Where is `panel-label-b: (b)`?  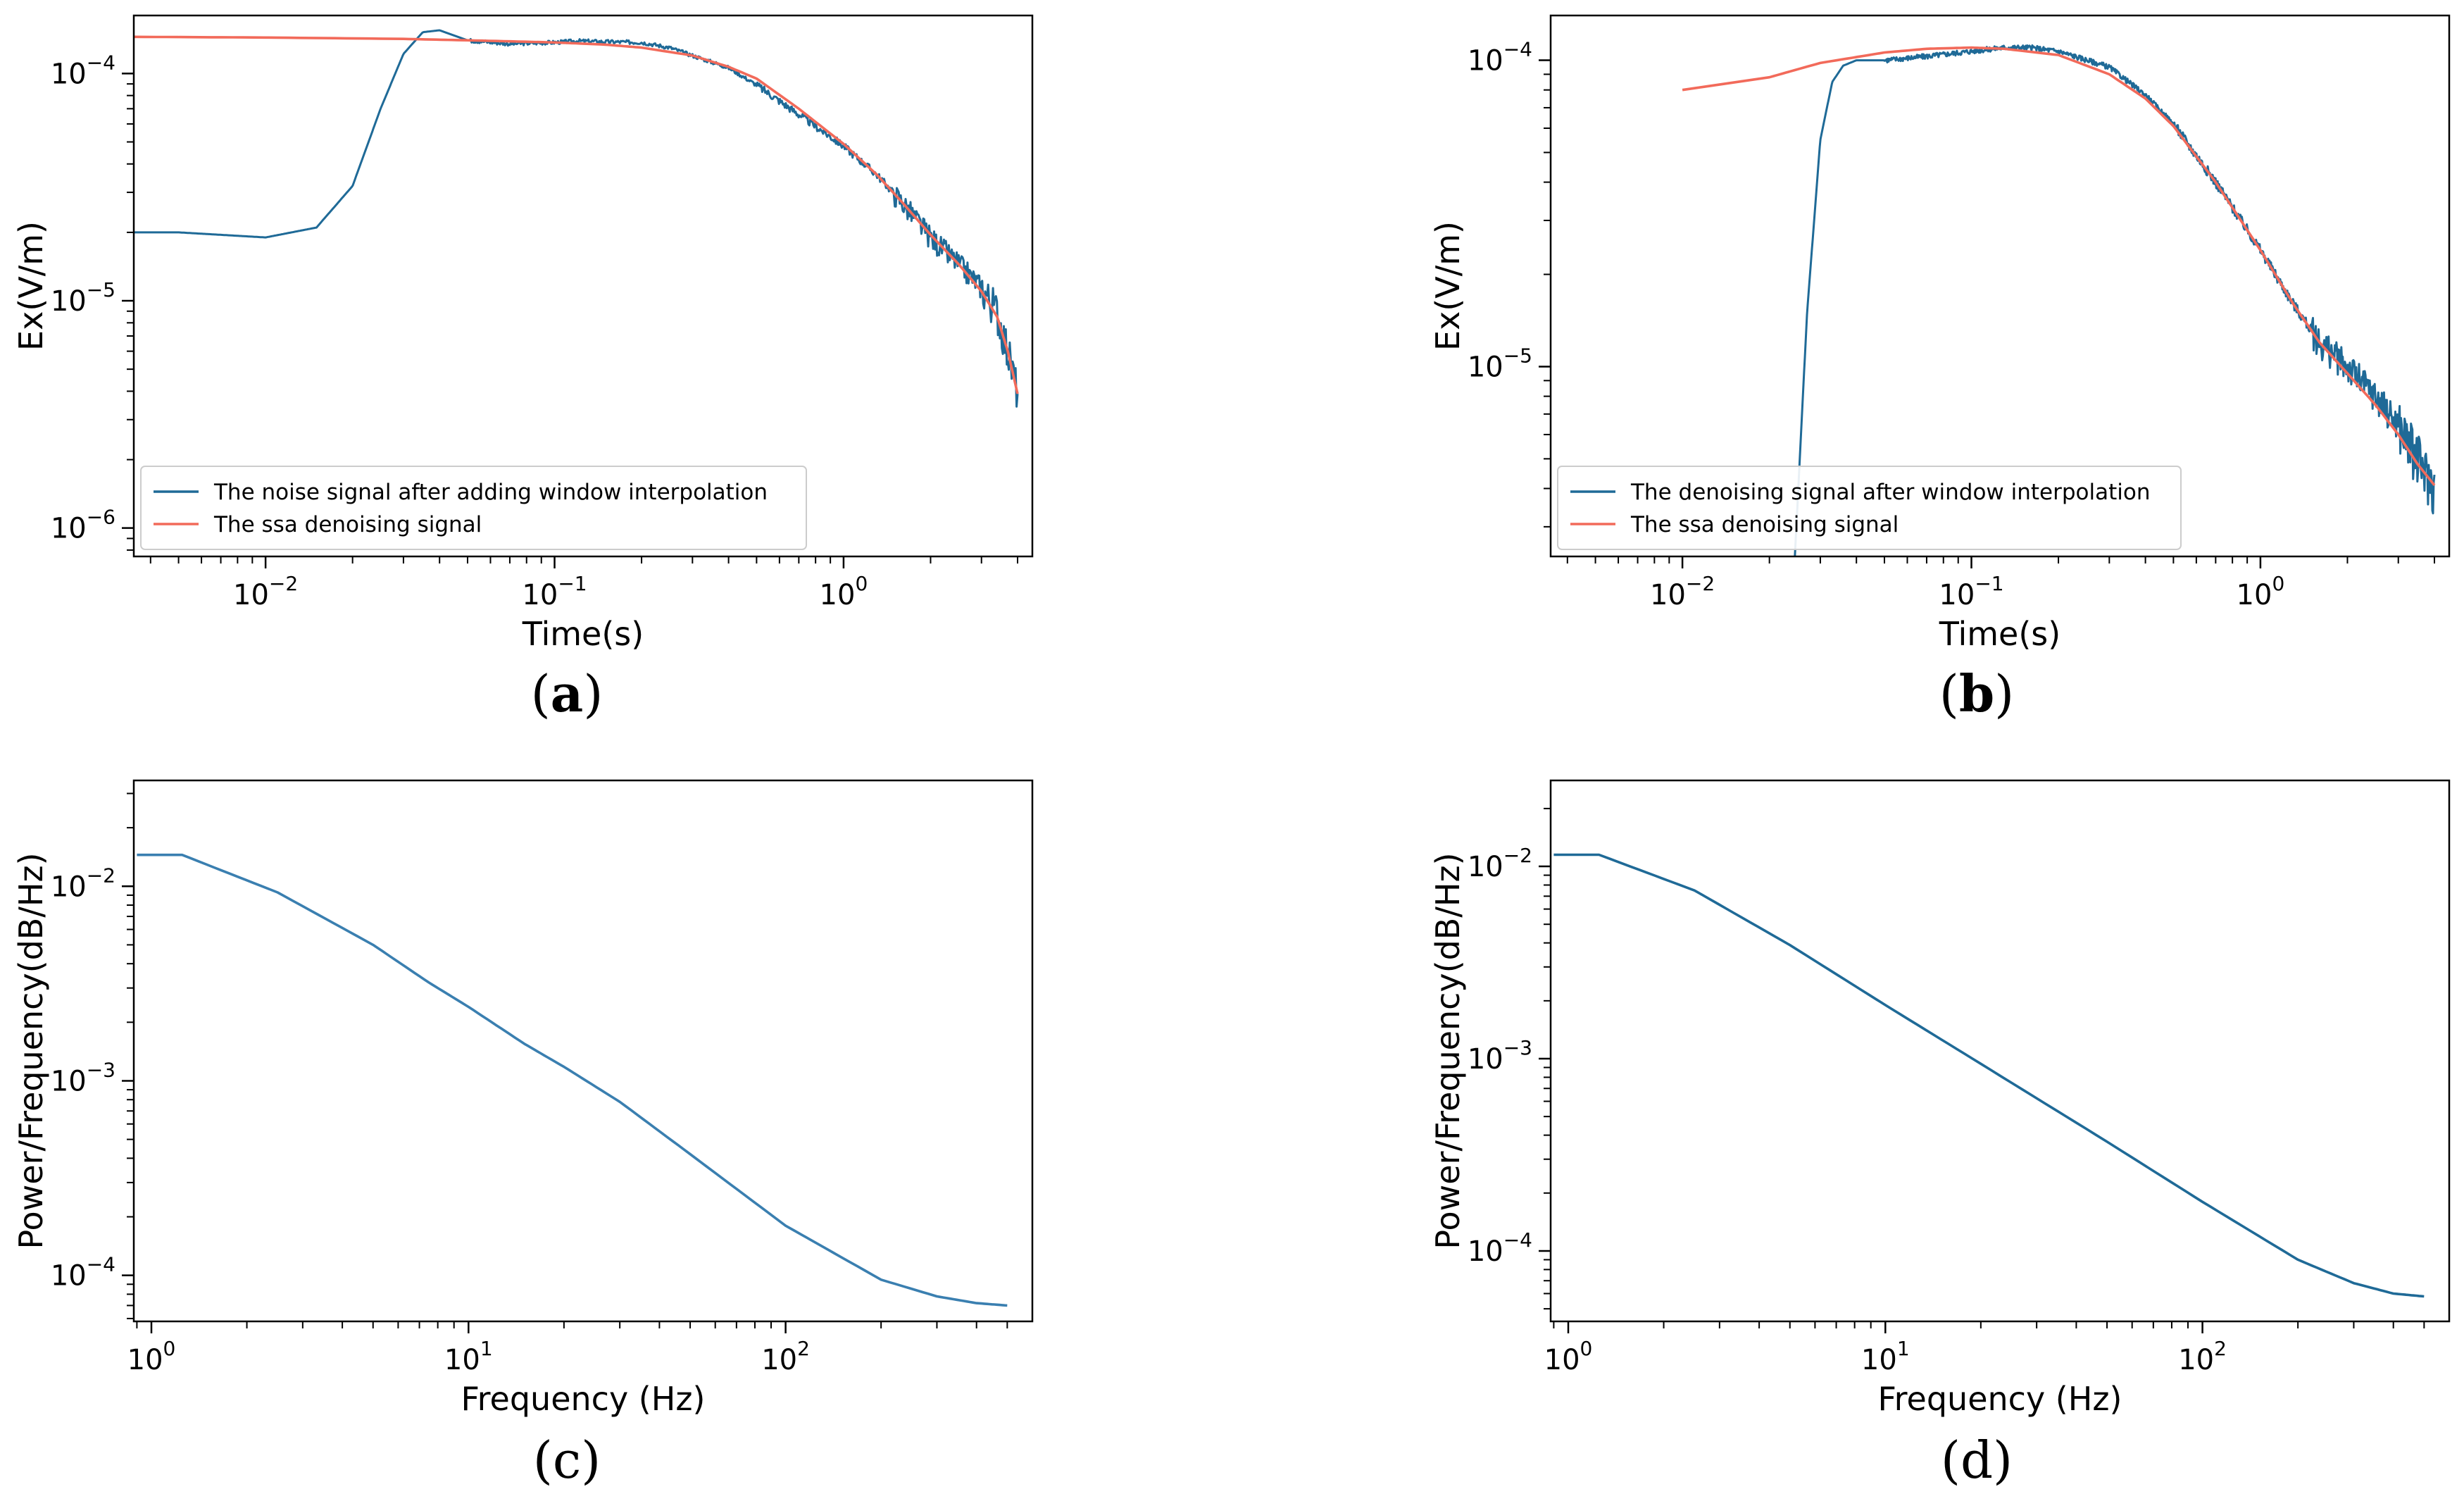
panel-label-b: (b) is located at coordinates (1977, 693).